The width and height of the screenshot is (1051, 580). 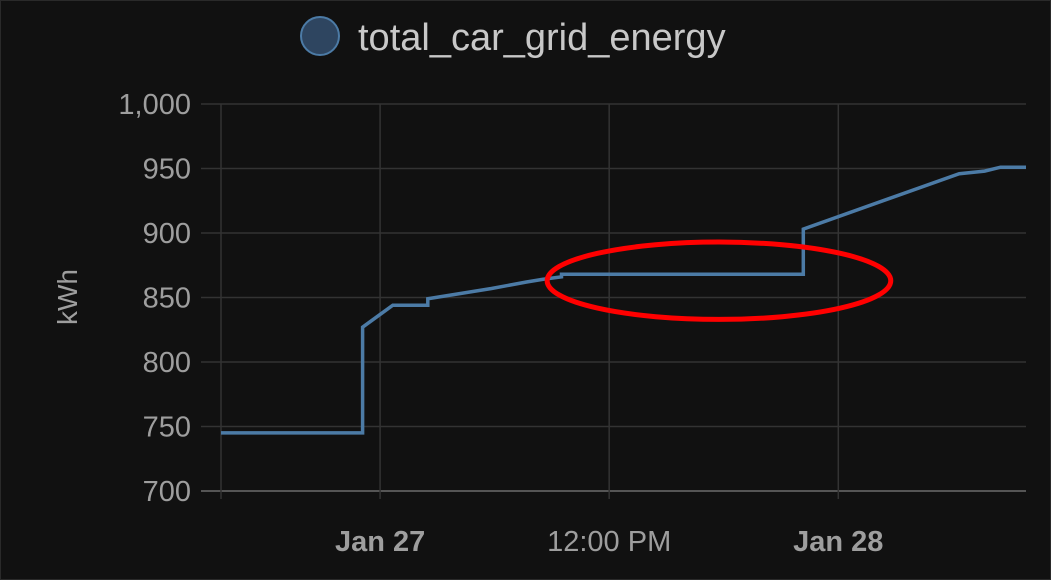 I want to click on y-tick-label: 750, so click(x=167, y=428).